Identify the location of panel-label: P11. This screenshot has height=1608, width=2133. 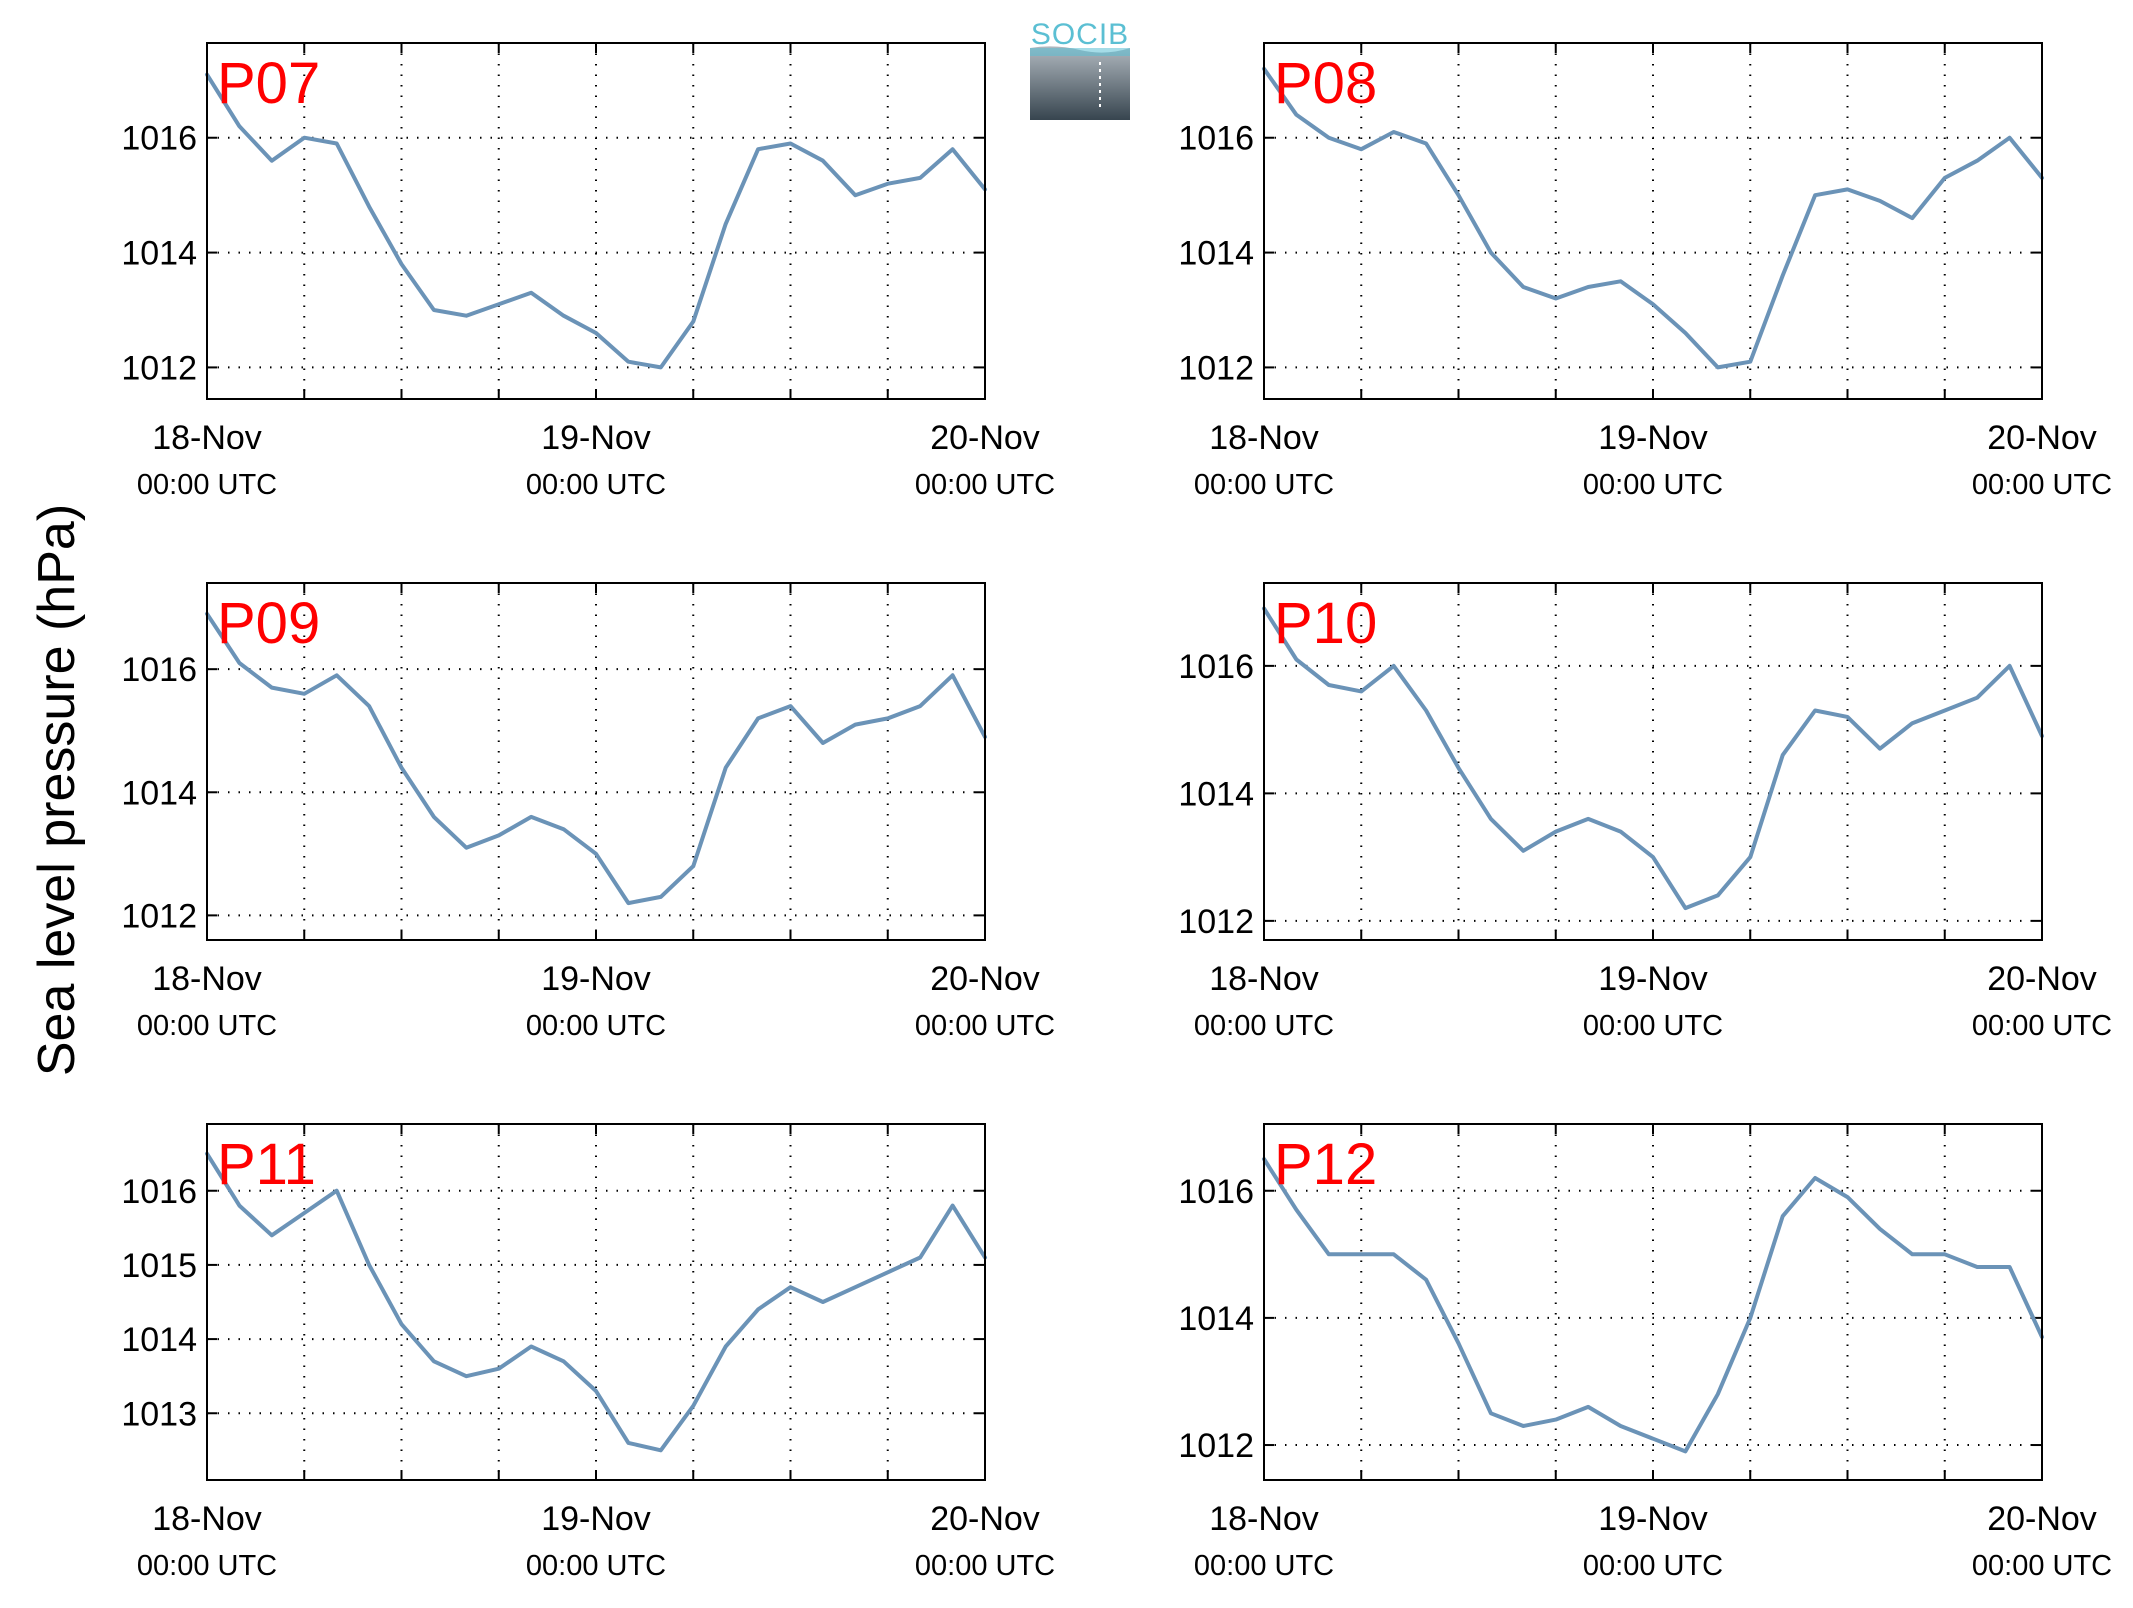
(266, 1164).